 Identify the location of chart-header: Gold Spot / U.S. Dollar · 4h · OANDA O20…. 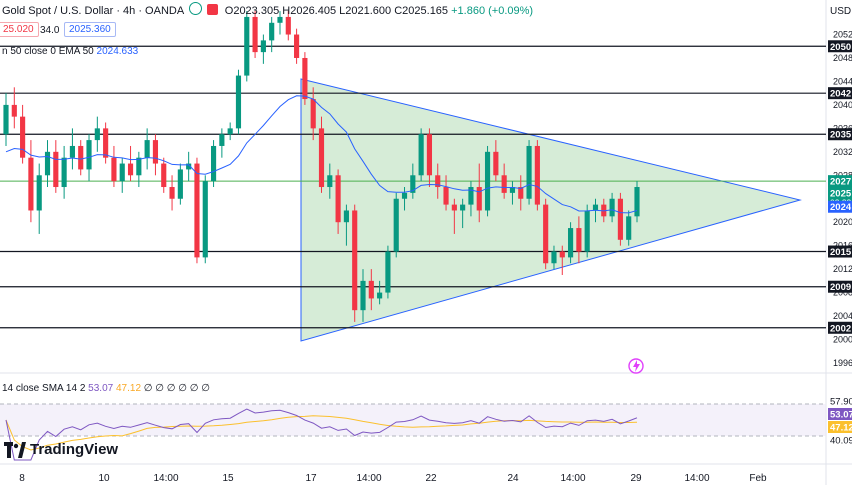
(267, 9).